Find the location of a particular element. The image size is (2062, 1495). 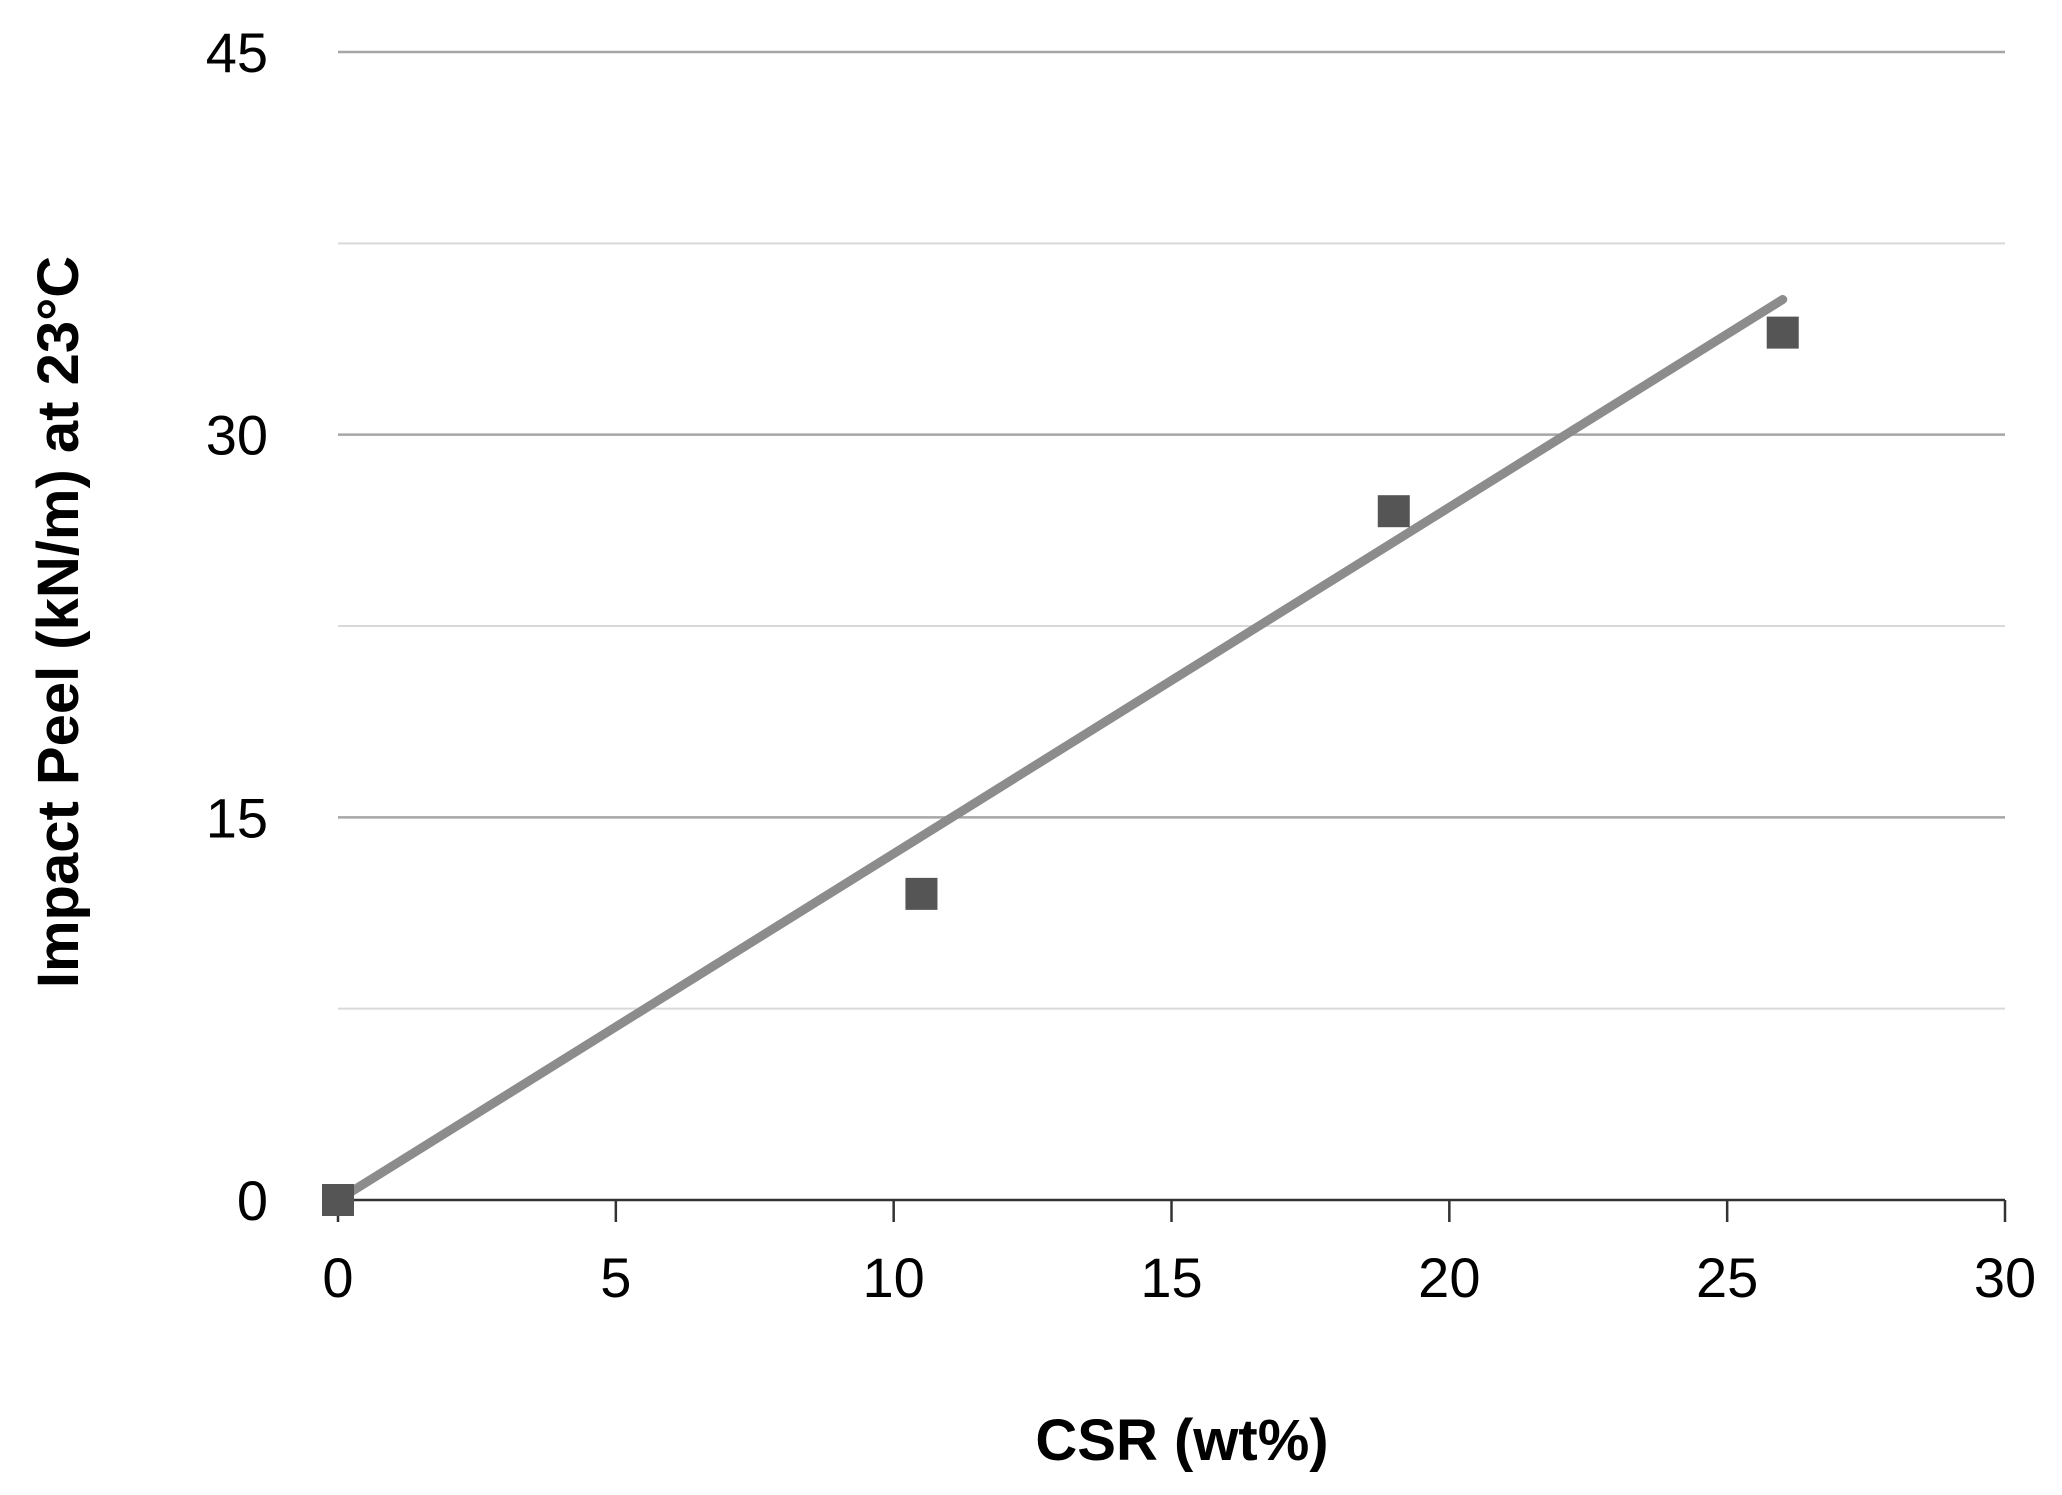

y-axis-title: Impact Peel (kN/m) at 23°C is located at coordinates (58, 622).